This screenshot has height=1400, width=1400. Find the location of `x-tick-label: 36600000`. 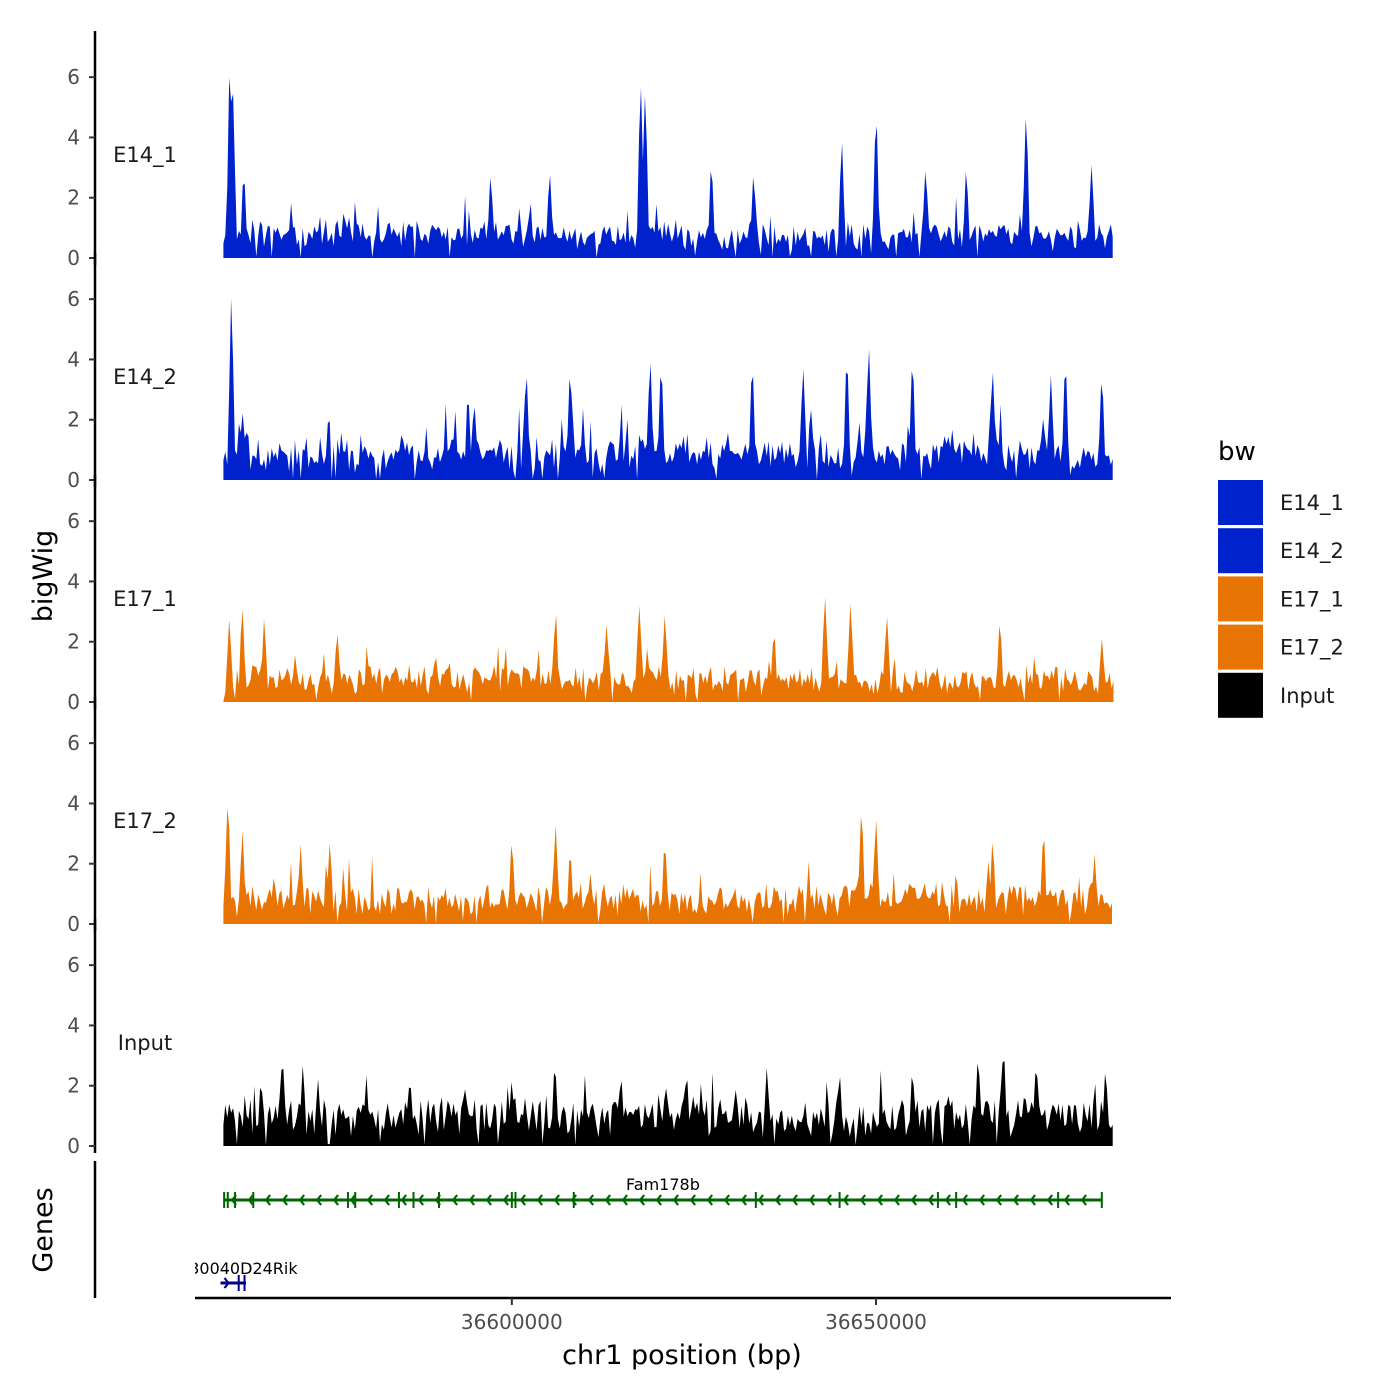

x-tick-label: 36600000 is located at coordinates (512, 1322).